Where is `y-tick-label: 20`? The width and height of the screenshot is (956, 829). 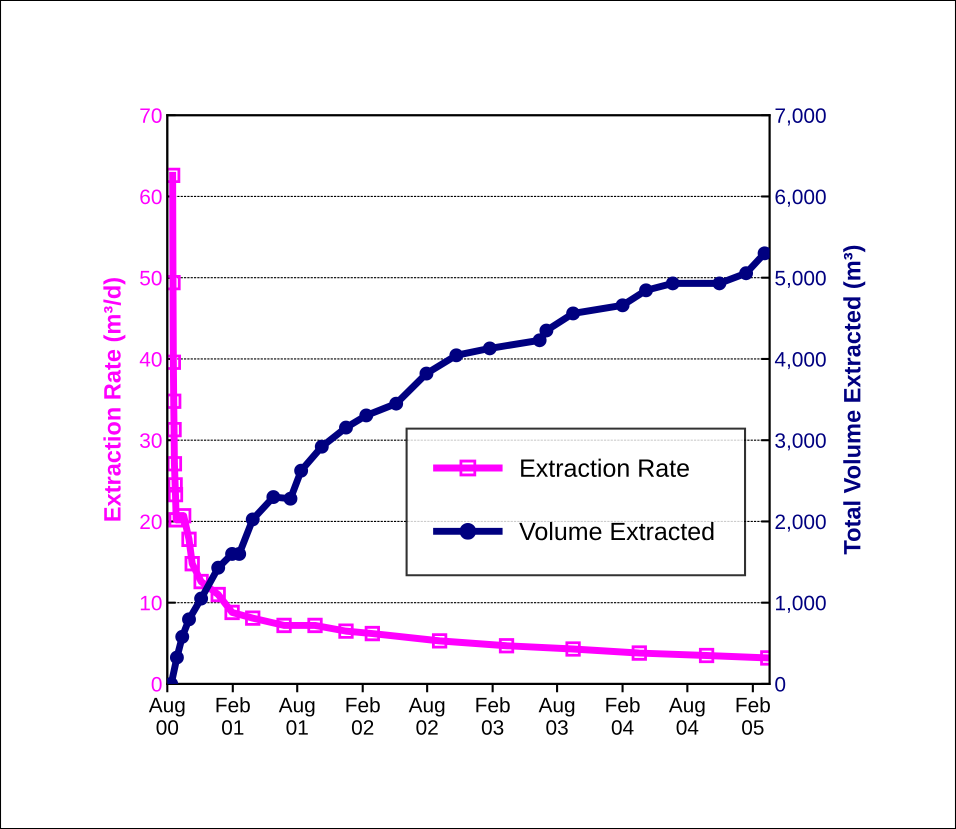 y-tick-label: 20 is located at coordinates (151, 522).